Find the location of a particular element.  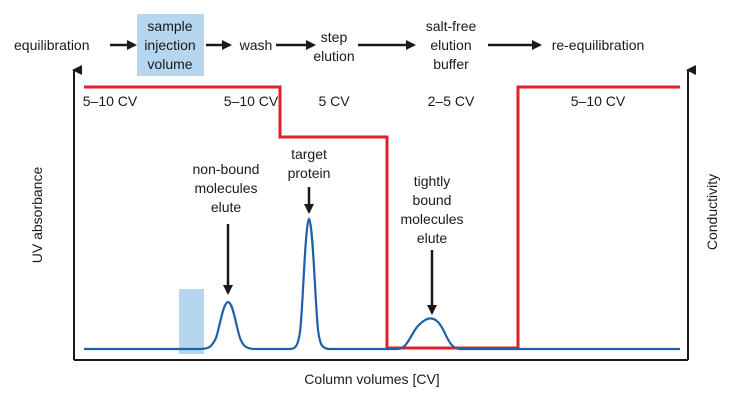

step-sample-line3: volume is located at coordinates (169, 64).